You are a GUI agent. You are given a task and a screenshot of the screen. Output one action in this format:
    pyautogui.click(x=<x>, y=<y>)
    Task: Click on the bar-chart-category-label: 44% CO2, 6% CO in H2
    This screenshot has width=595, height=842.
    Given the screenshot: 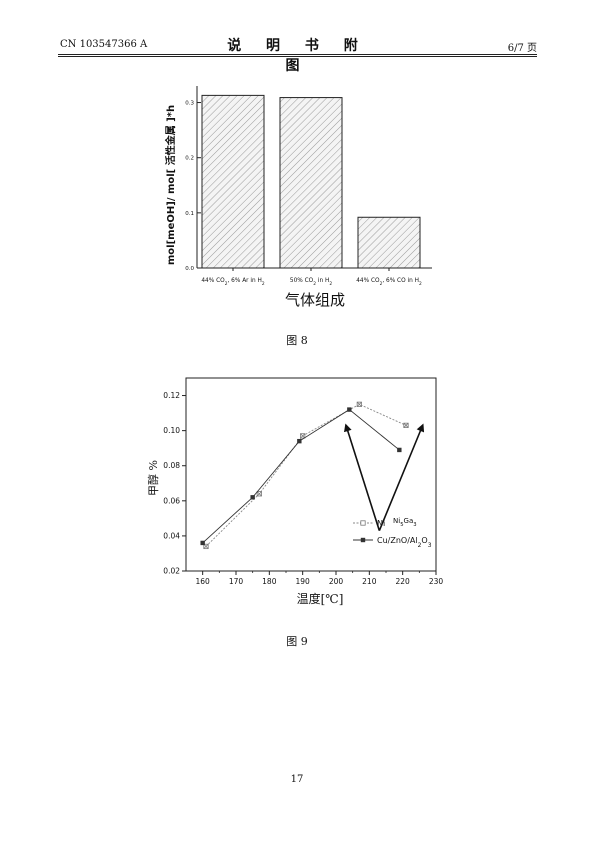 What is the action you would take?
    pyautogui.click(x=389, y=282)
    